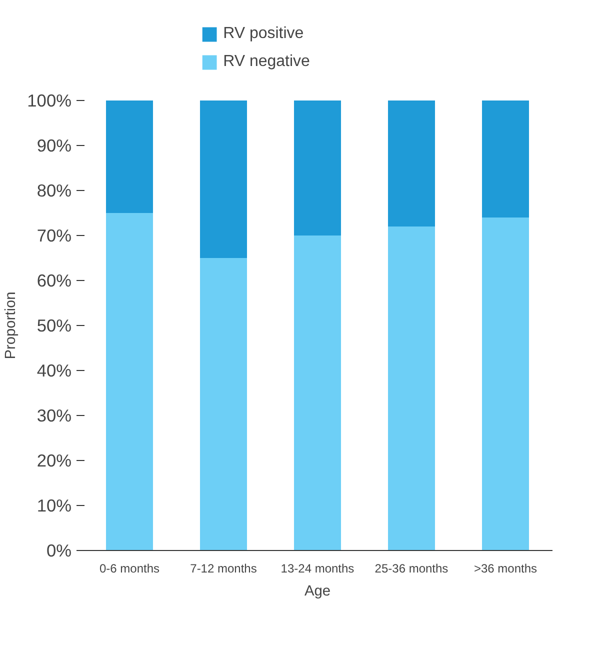 This screenshot has width=602, height=653. I want to click on y-axis-title: Proportion, so click(11, 326).